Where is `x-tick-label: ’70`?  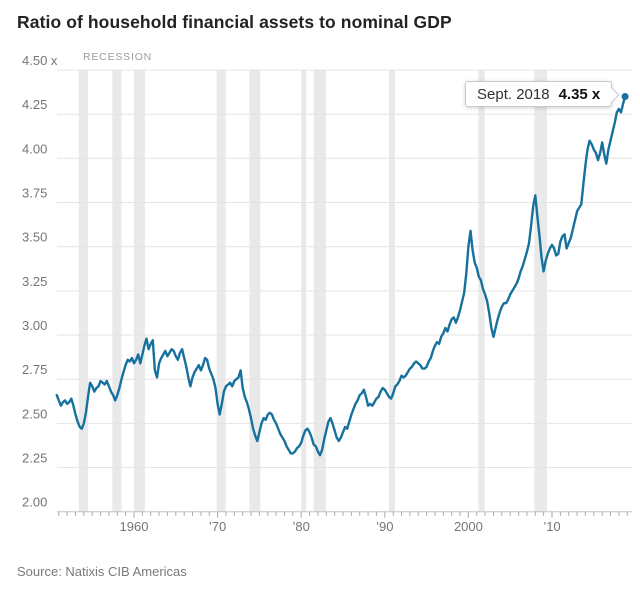 x-tick-label: ’70 is located at coordinates (217, 526).